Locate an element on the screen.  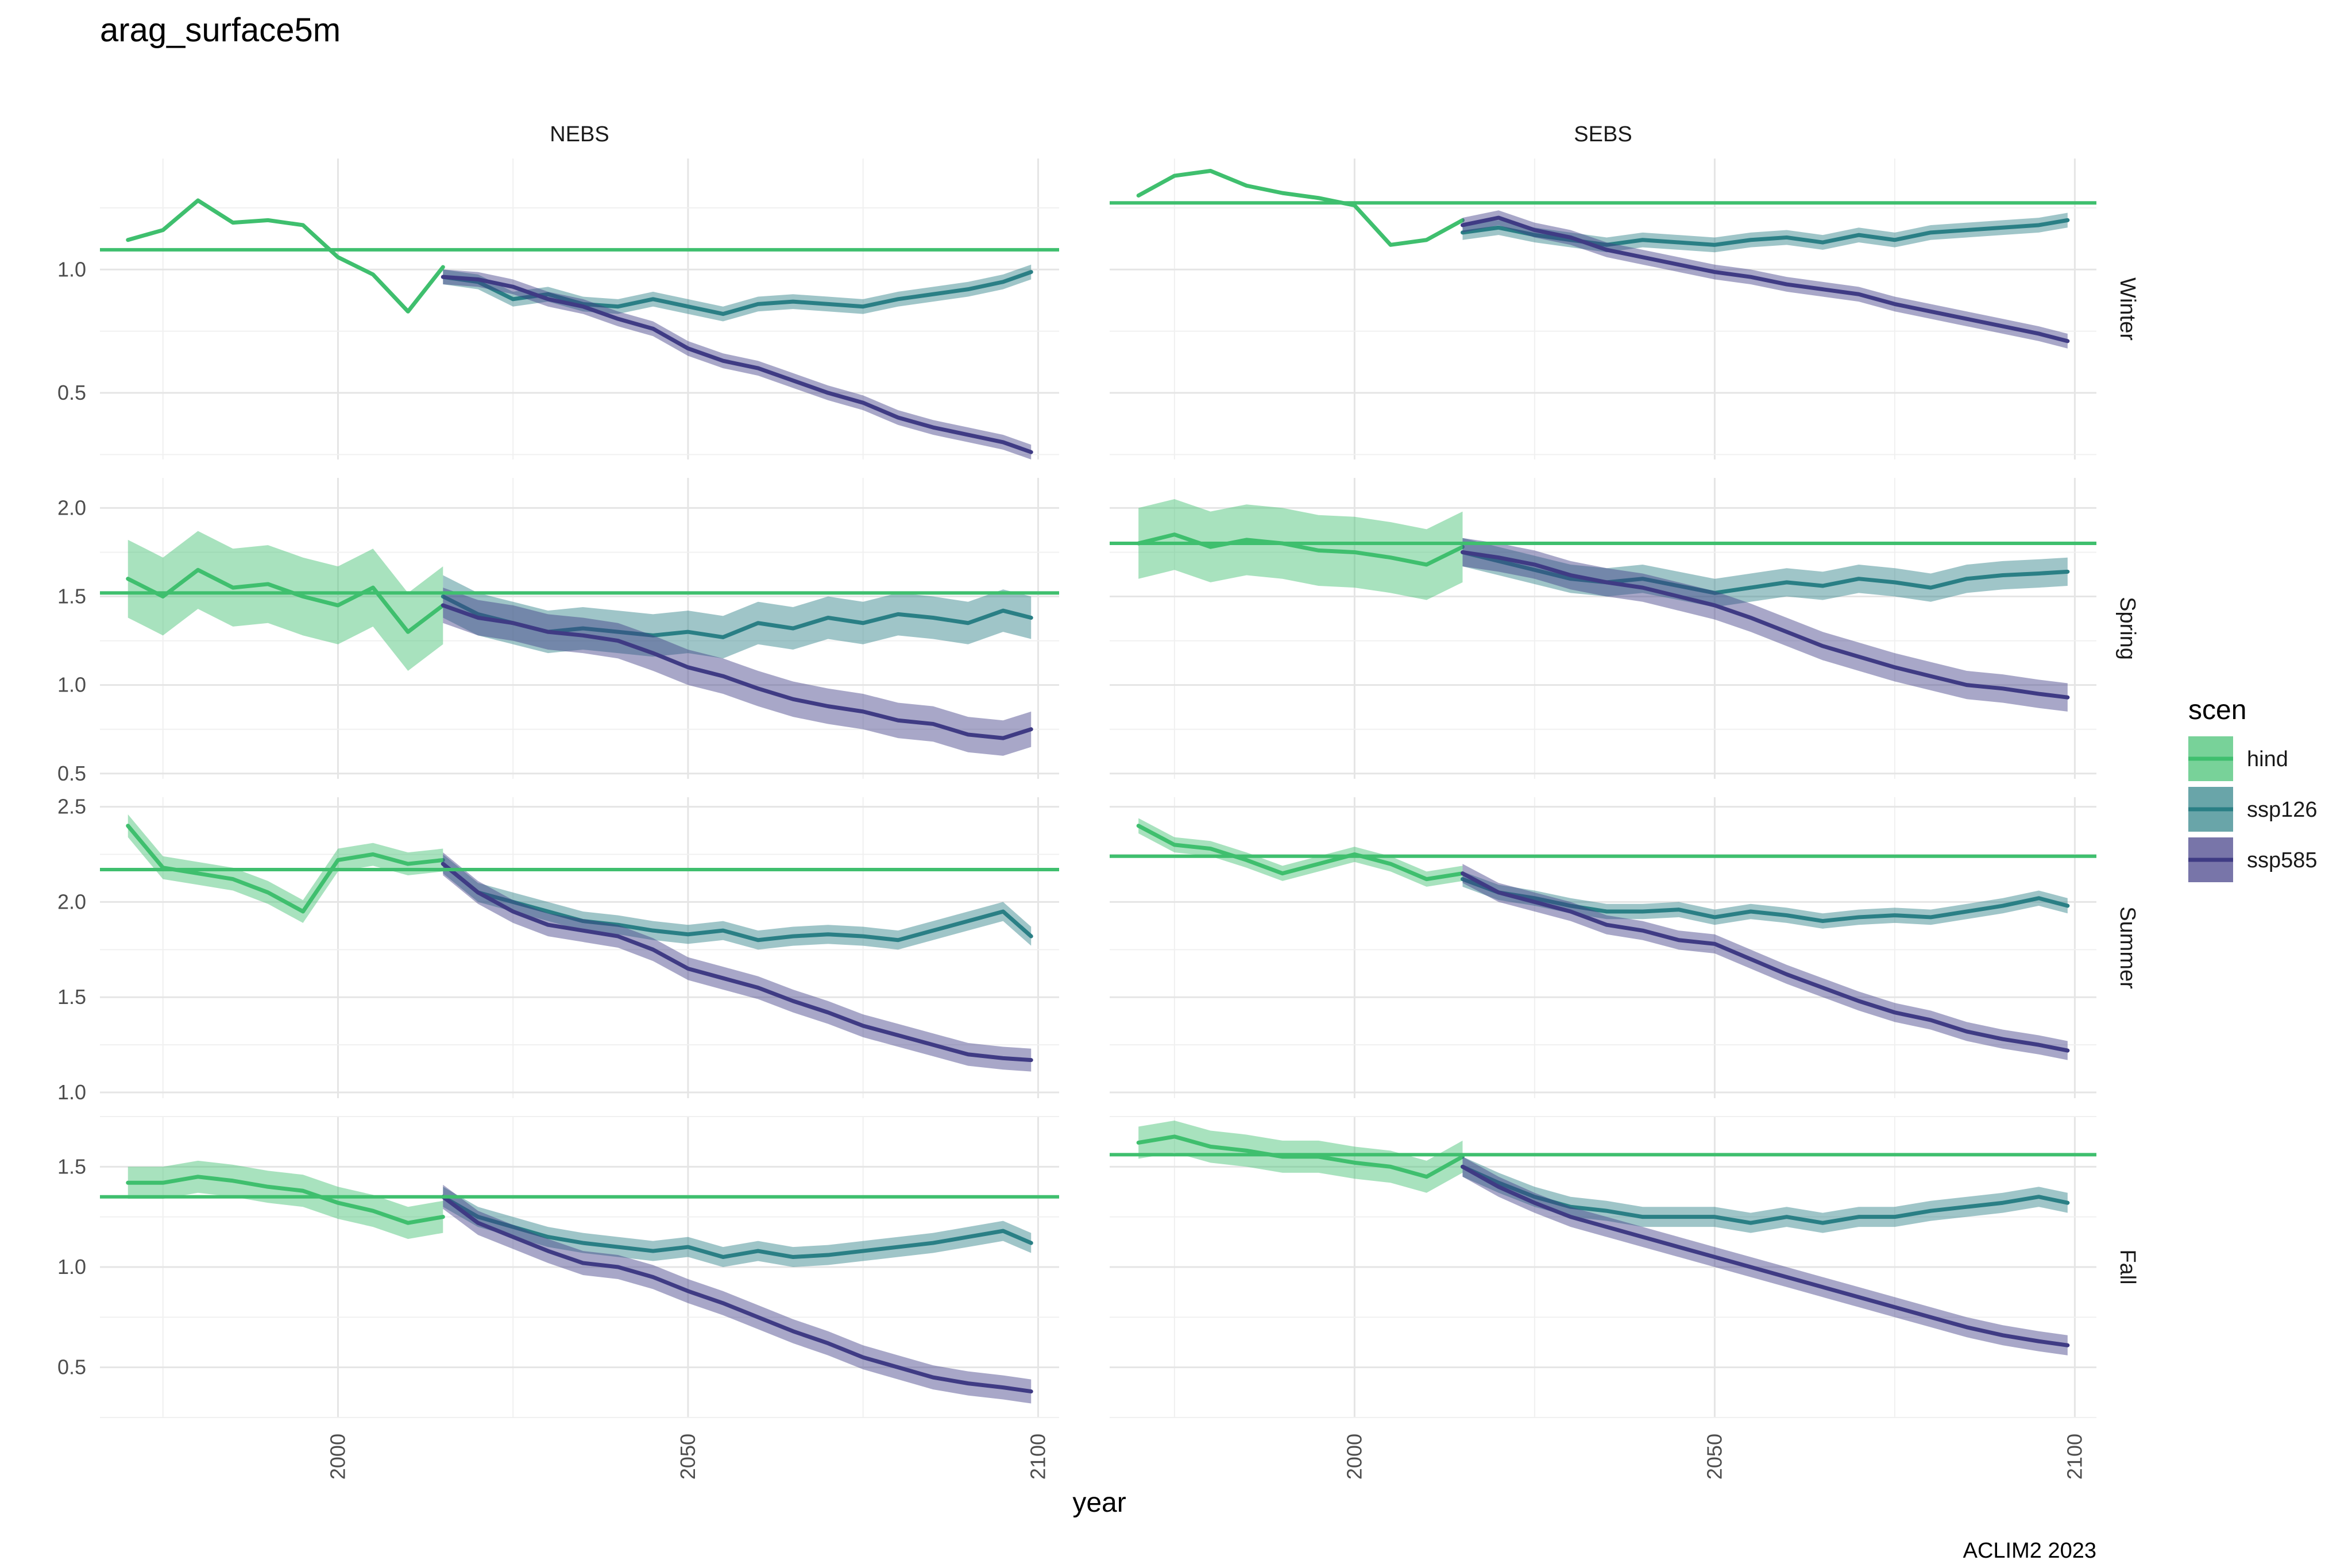
panel-sebs-spring is located at coordinates (1603, 628).